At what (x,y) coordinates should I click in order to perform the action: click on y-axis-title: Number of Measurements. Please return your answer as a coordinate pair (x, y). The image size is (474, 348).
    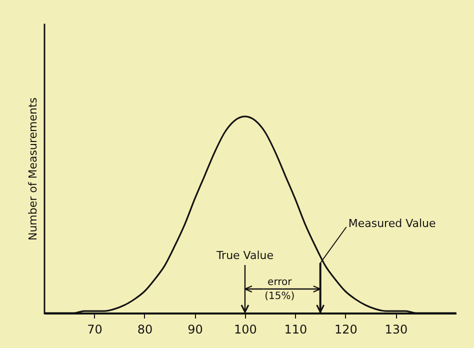
    Looking at the image, I should click on (33, 169).